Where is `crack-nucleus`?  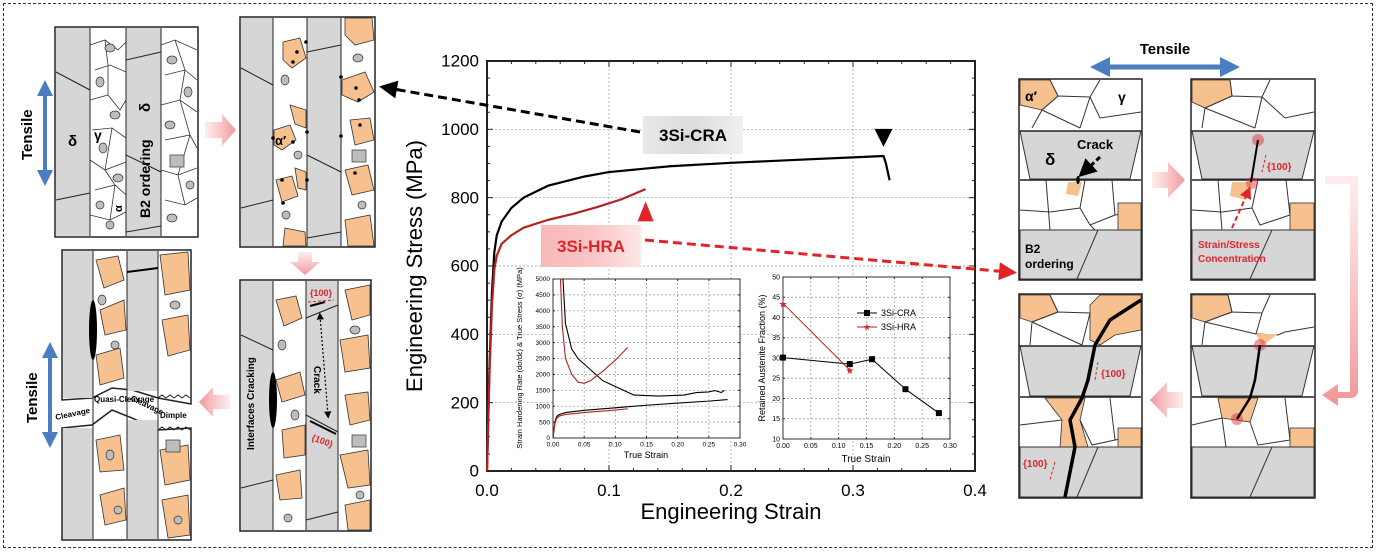
crack-nucleus is located at coordinates (1078, 180).